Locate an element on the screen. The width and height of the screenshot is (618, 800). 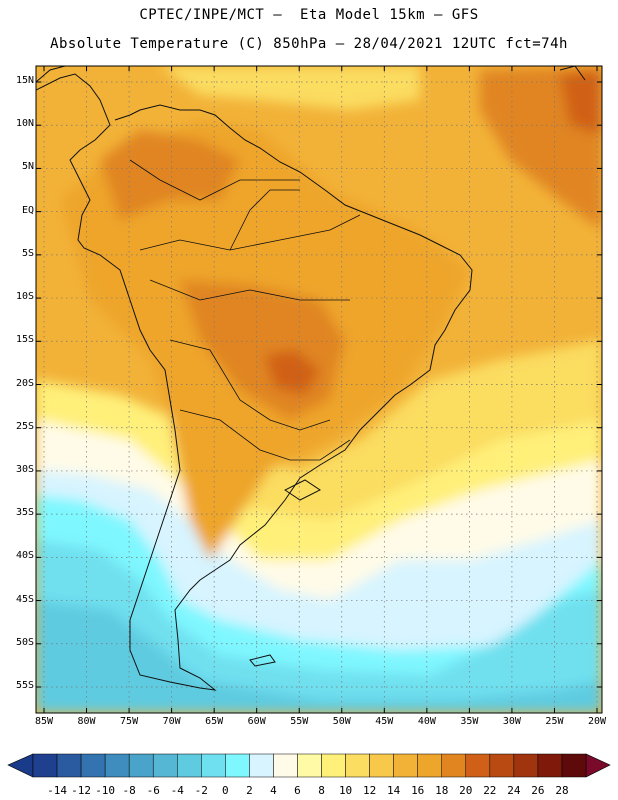
coastline-uruguay is located at coordinates (302, 490).